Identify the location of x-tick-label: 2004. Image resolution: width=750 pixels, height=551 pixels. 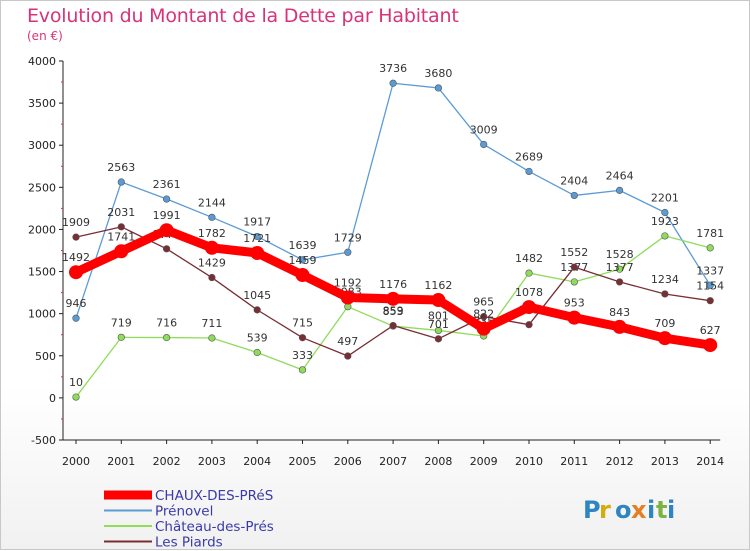
(257, 461).